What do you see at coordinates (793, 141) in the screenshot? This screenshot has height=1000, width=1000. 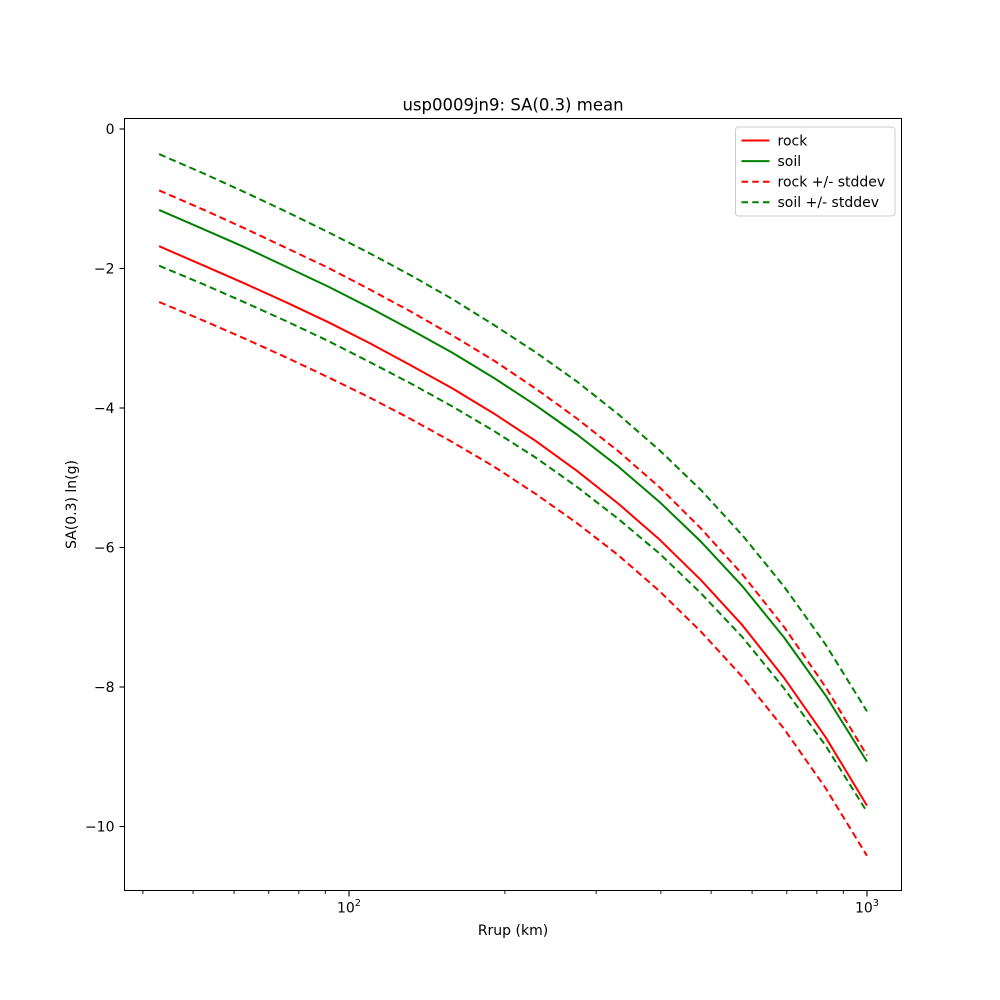 I see `legend-label: rock` at bounding box center [793, 141].